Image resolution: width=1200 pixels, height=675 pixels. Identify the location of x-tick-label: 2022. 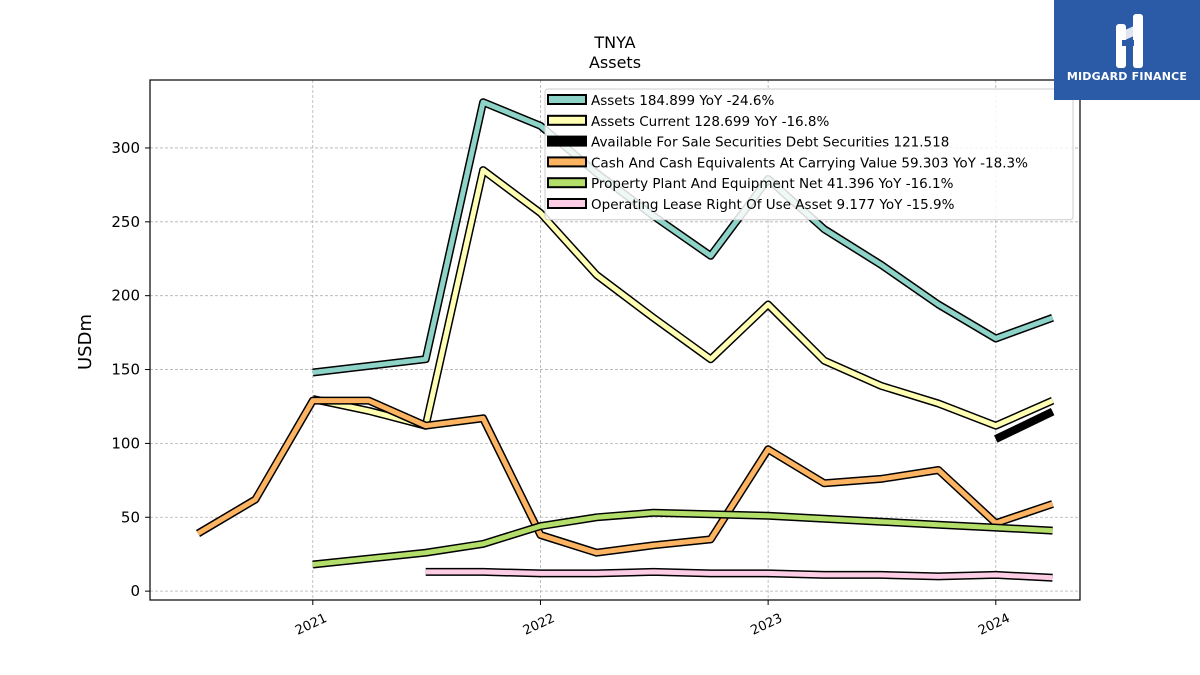
(539, 625).